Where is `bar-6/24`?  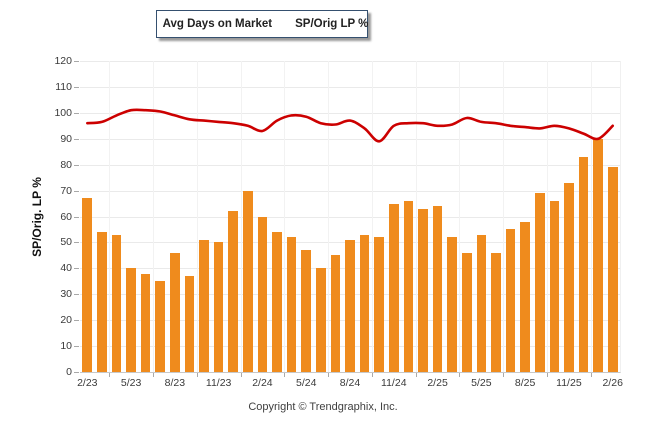 bar-6/24 is located at coordinates (320, 320).